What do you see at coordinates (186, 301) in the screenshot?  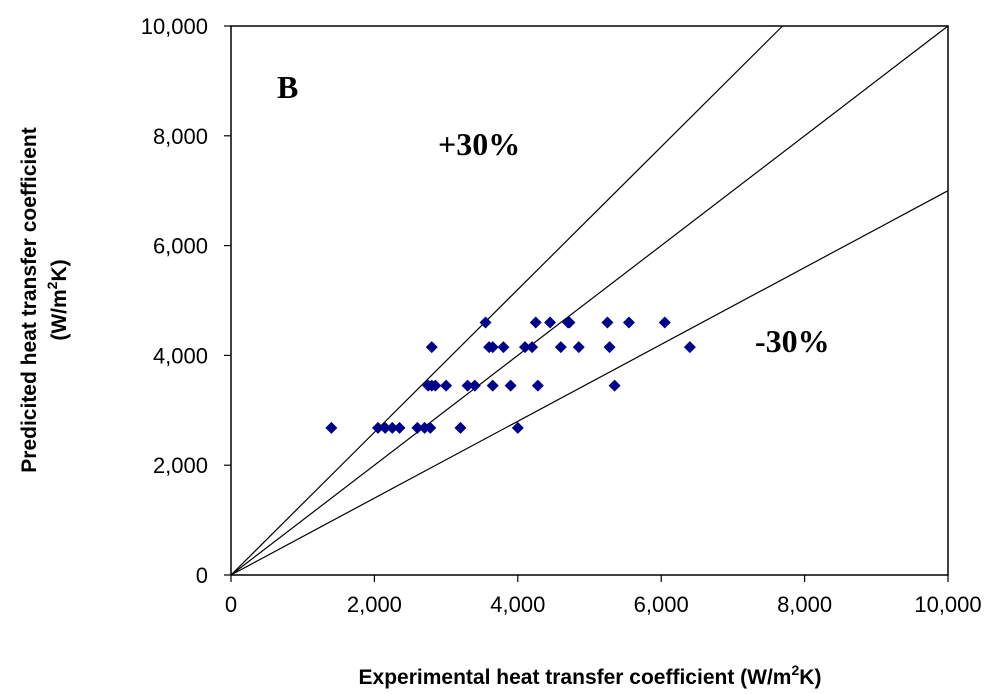 I see `y-axis-ticks: 0 2,000 4,000 6,000 8,000 10,000` at bounding box center [186, 301].